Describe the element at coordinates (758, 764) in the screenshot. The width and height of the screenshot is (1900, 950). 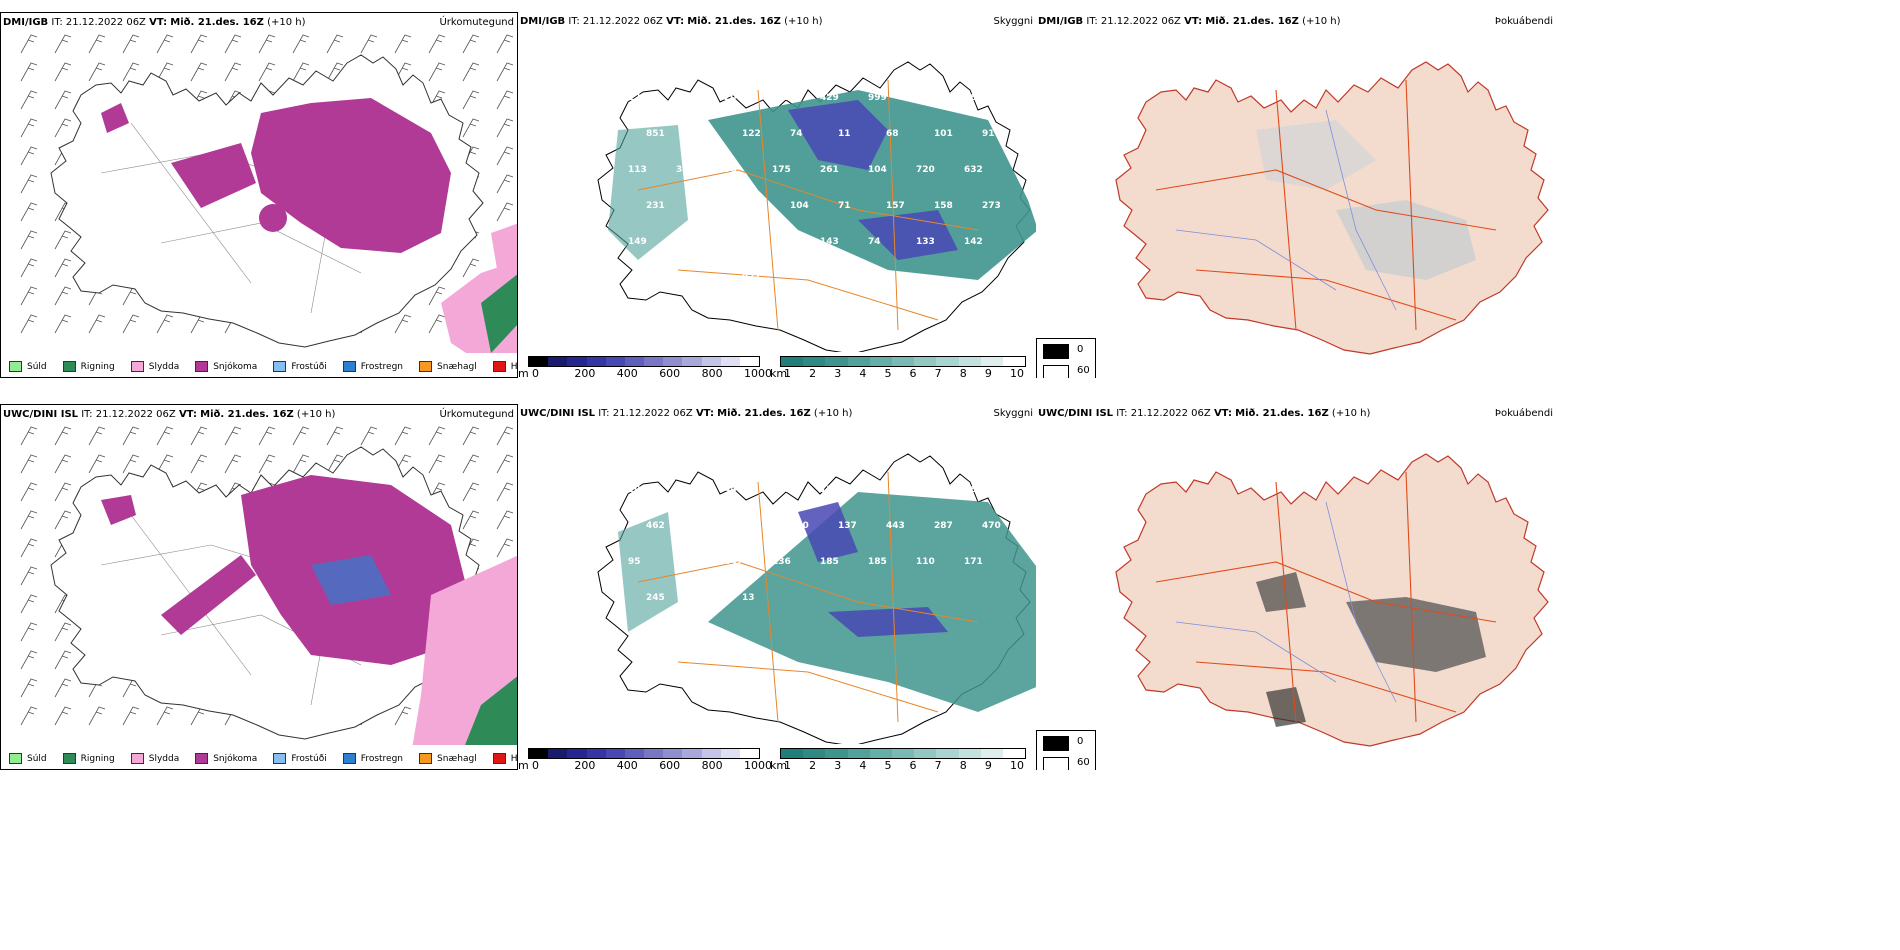
I see `colorbar-tick: 1000` at that location.